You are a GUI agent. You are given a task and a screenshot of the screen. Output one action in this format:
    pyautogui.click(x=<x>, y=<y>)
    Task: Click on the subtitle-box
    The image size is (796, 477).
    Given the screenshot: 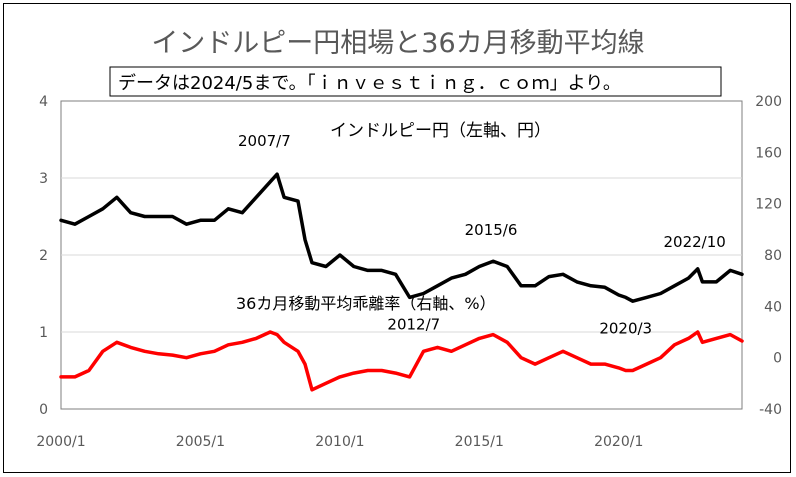 What is the action you would take?
    pyautogui.click(x=415, y=81)
    